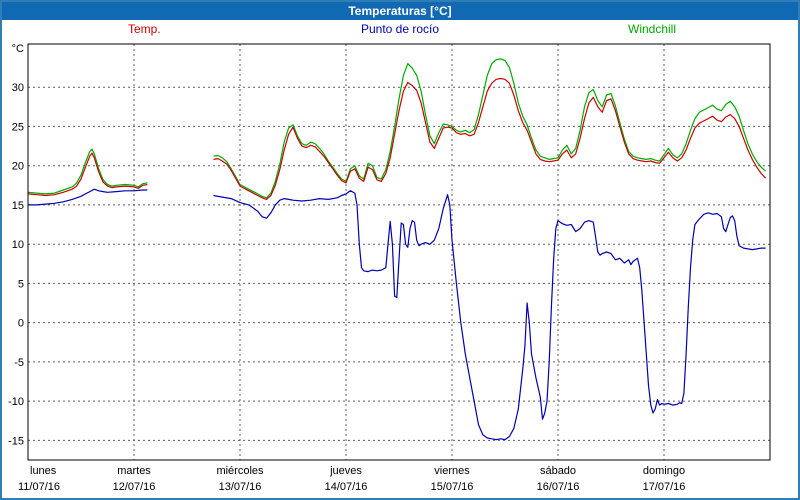 This screenshot has height=500, width=800. Describe the element at coordinates (558, 487) in the screenshot. I see `x-date-label: 16/07/16` at that location.